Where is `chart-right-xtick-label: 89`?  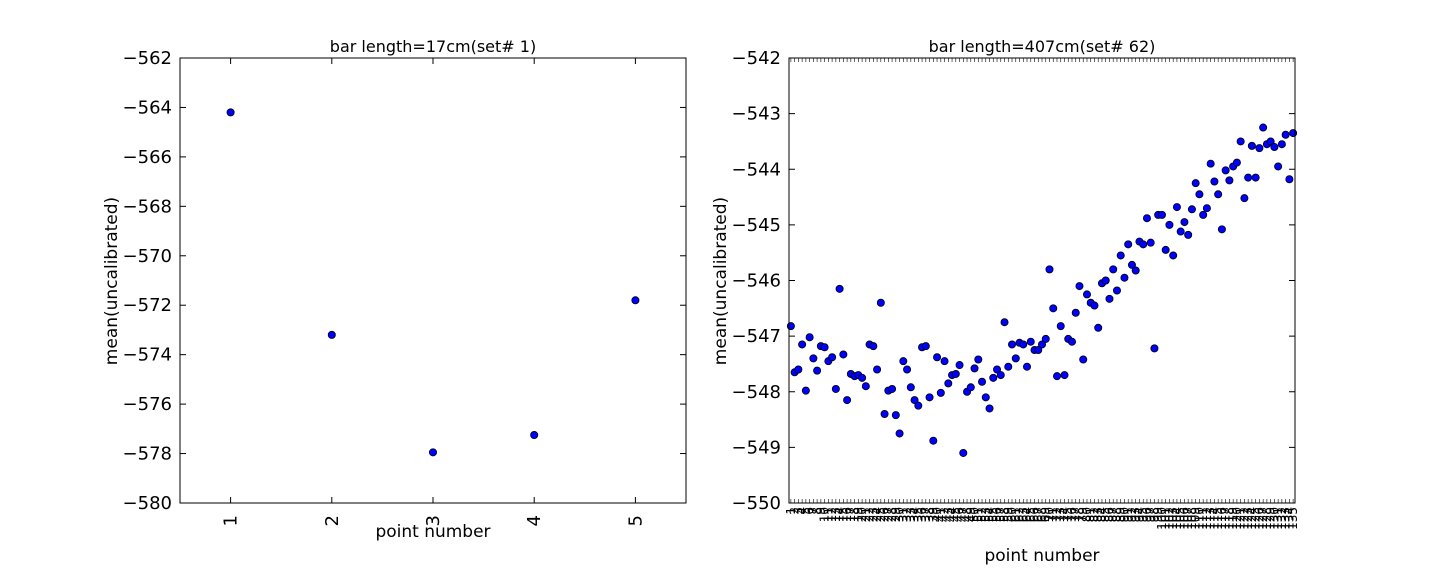
chart-right-xtick-label: 89 is located at coordinates (1121, 514).